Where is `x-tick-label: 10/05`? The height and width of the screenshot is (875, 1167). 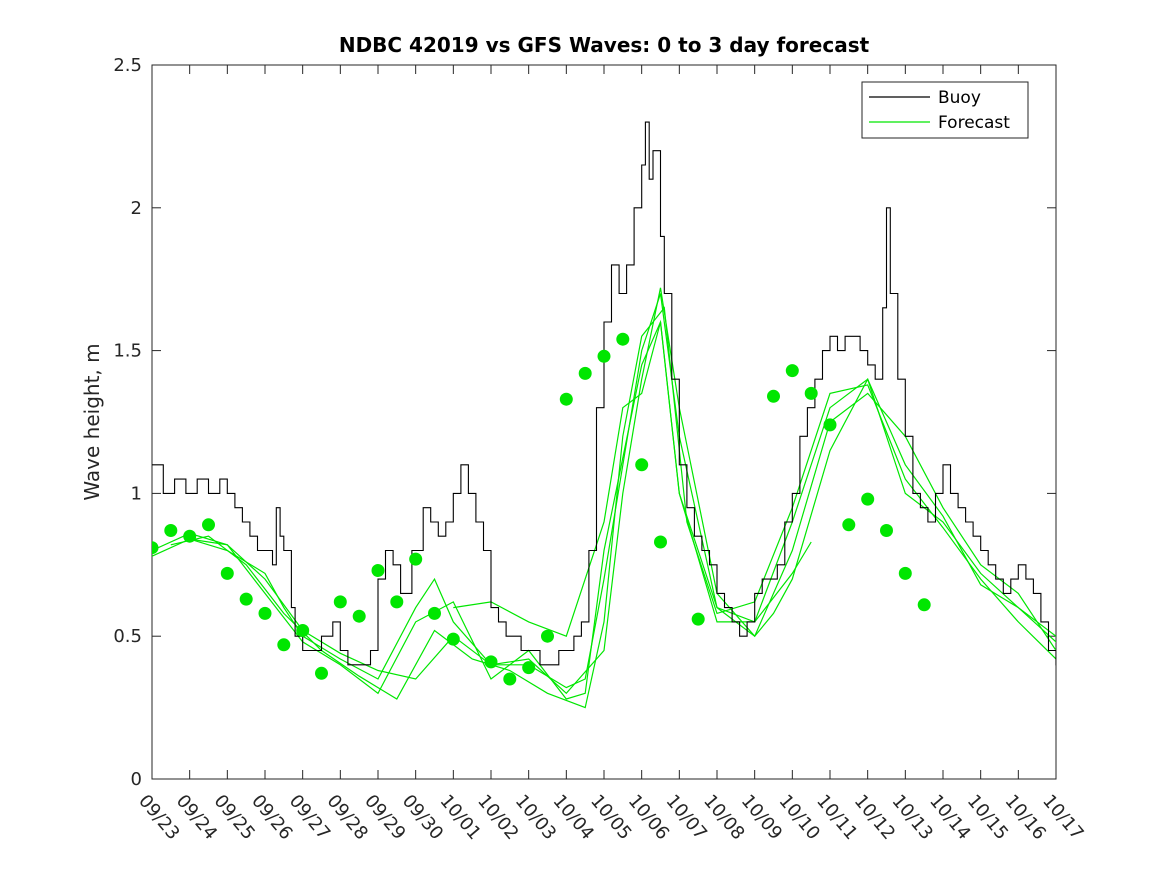 x-tick-label: 10/05 is located at coordinates (610, 817).